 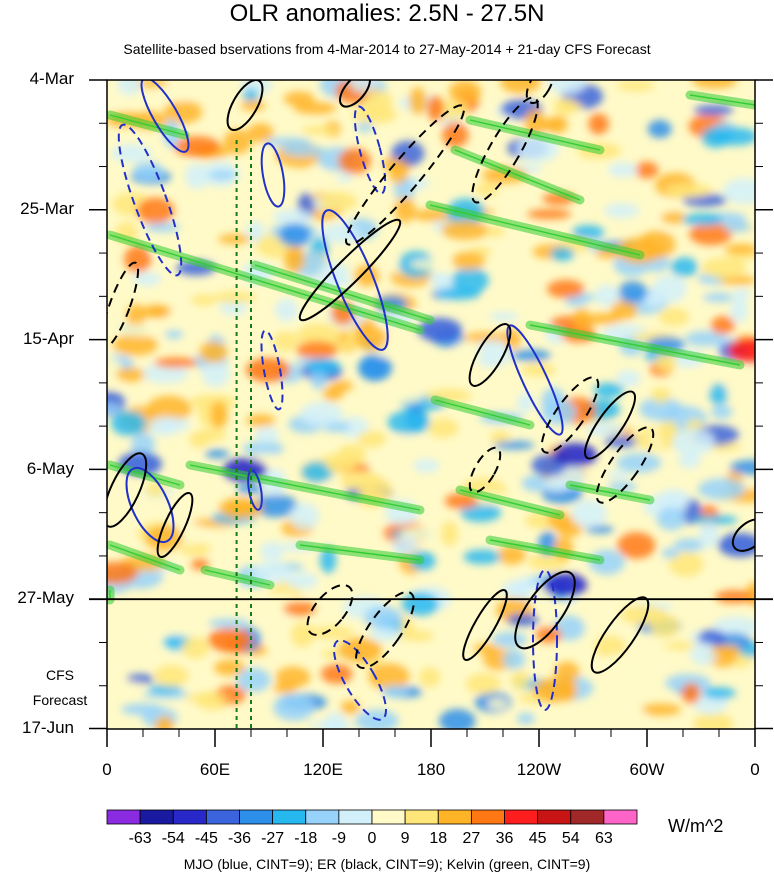 I want to click on colorbar-level-label: 27, so click(x=471, y=838).